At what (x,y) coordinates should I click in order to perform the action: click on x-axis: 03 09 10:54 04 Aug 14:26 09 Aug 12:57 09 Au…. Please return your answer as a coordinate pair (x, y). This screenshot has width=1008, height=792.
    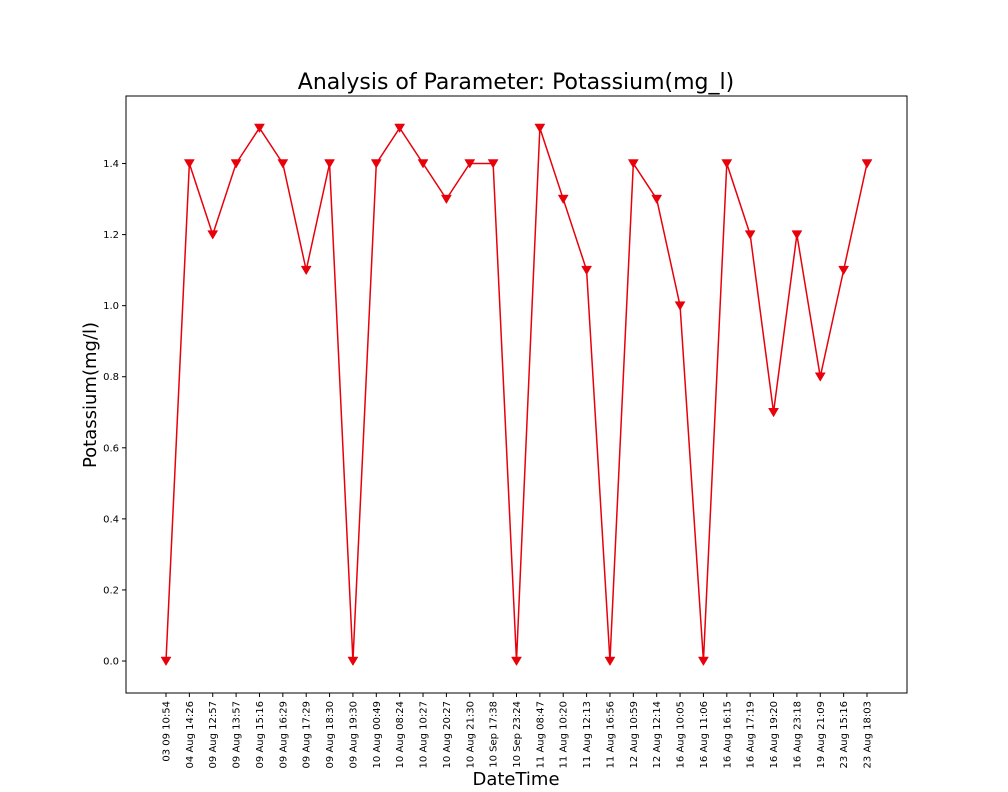
    Looking at the image, I should click on (518, 730).